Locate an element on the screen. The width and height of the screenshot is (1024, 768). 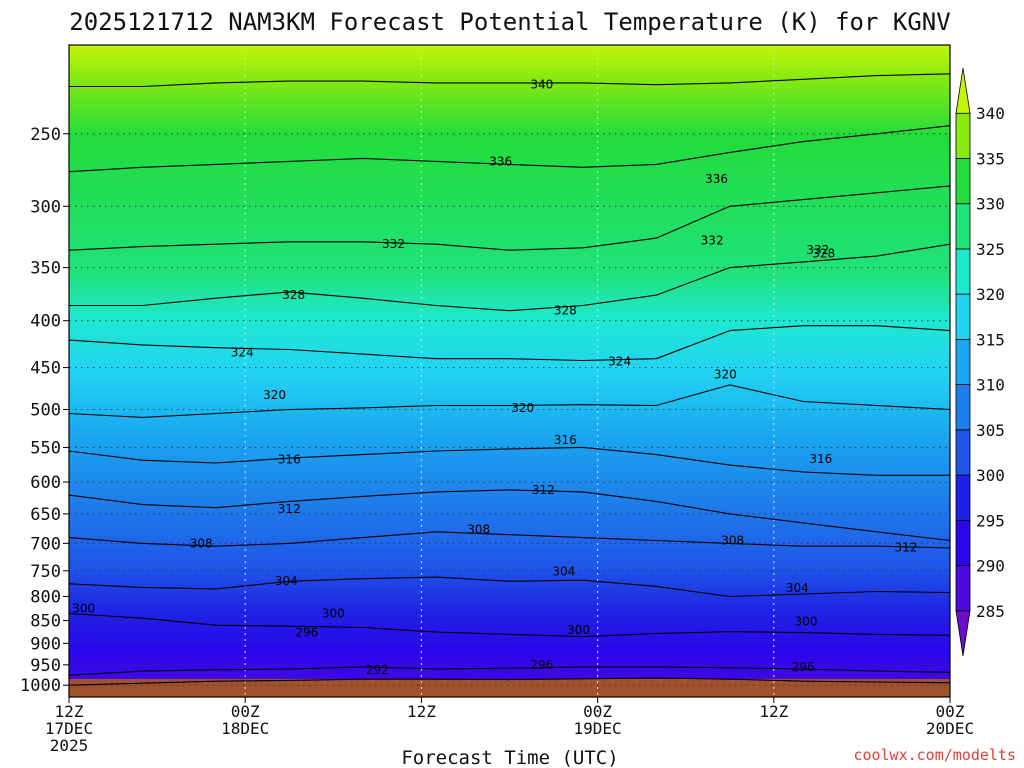
colorbar-label: 320 is located at coordinates (990, 294).